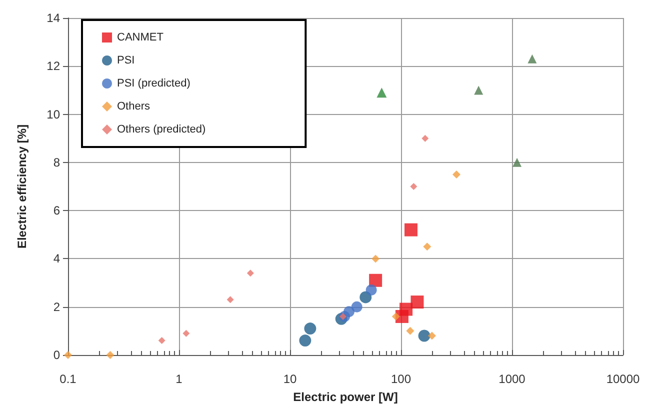 The height and width of the screenshot is (417, 657). I want to click on x-tick-label: 100, so click(401, 379).